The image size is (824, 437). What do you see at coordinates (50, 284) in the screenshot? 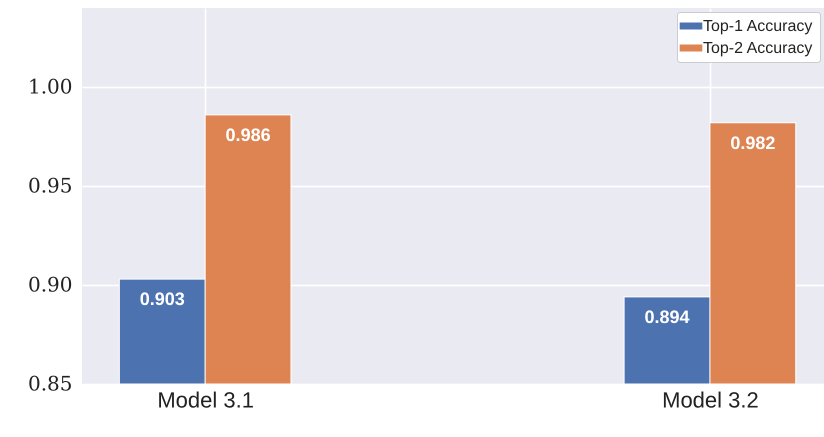
I see `y-tick-label: 0.90` at bounding box center [50, 284].